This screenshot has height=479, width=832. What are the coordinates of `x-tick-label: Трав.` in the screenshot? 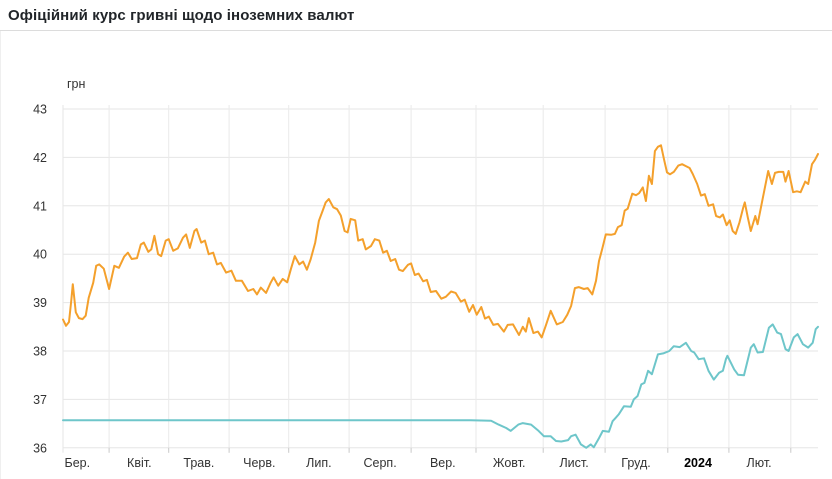 It's located at (198, 463).